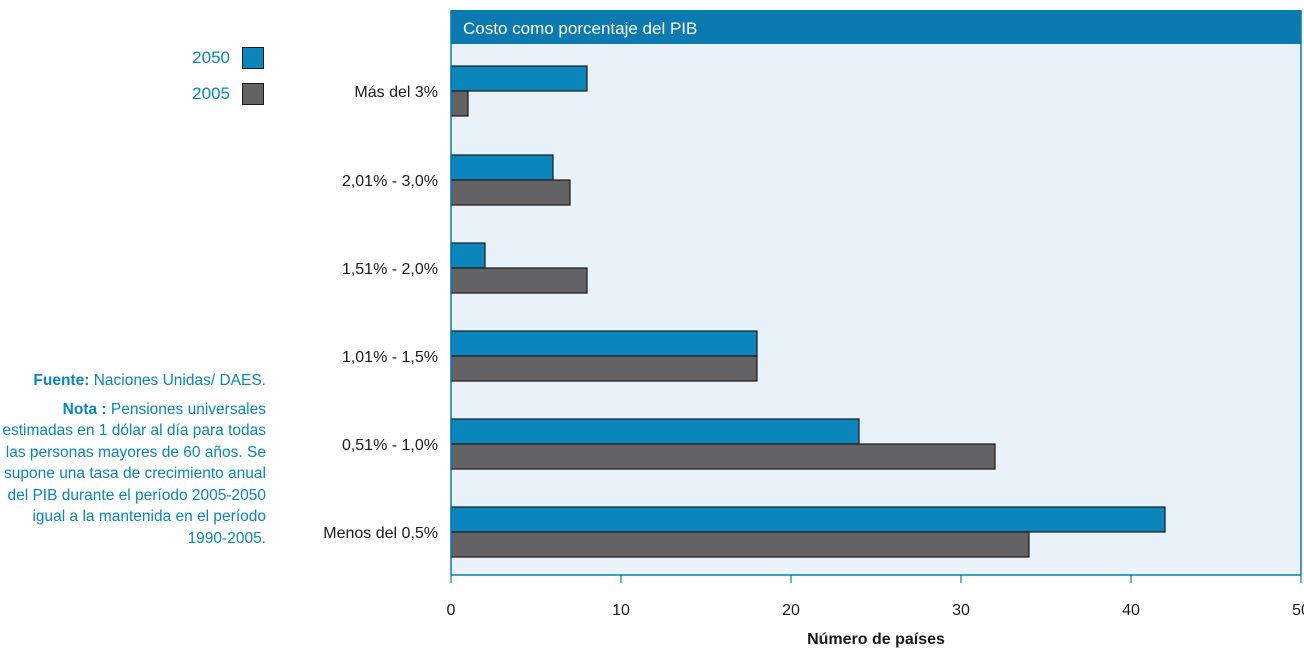 The image size is (1304, 650). I want to click on source-paragraph: Fuente: Naciones Unidas/ DAES., so click(133, 381).